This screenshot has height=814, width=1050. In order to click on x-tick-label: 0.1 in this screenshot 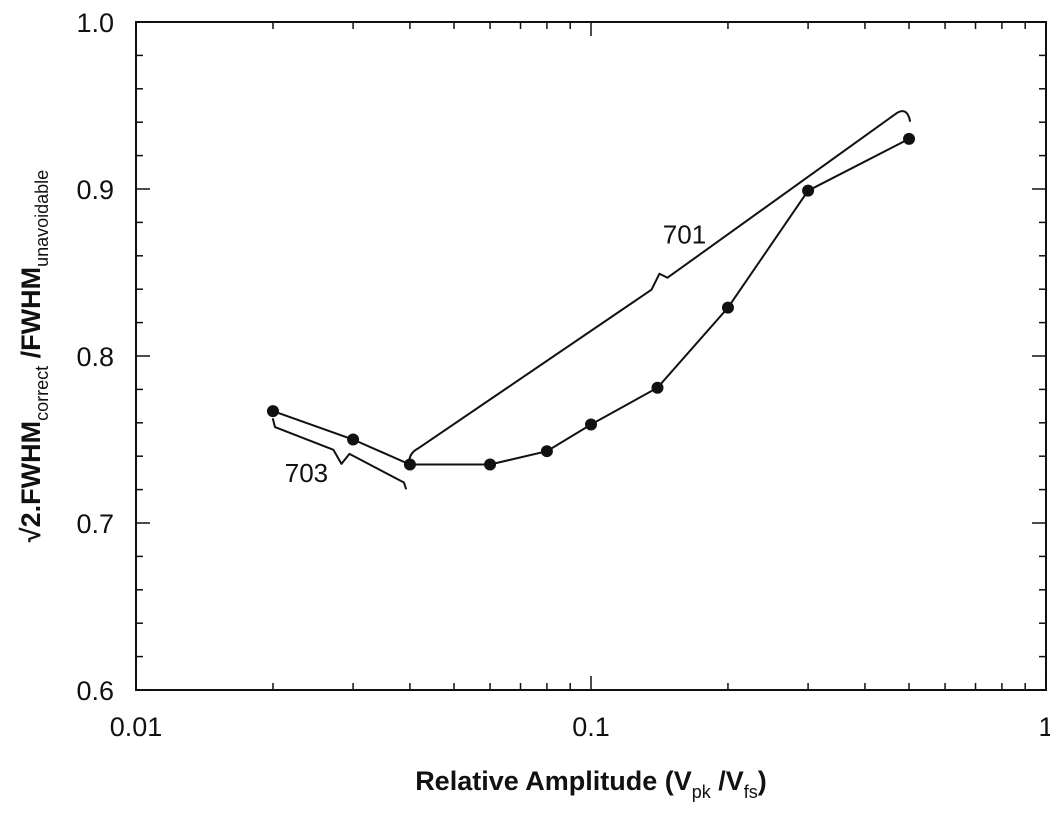, I will do `click(591, 727)`.